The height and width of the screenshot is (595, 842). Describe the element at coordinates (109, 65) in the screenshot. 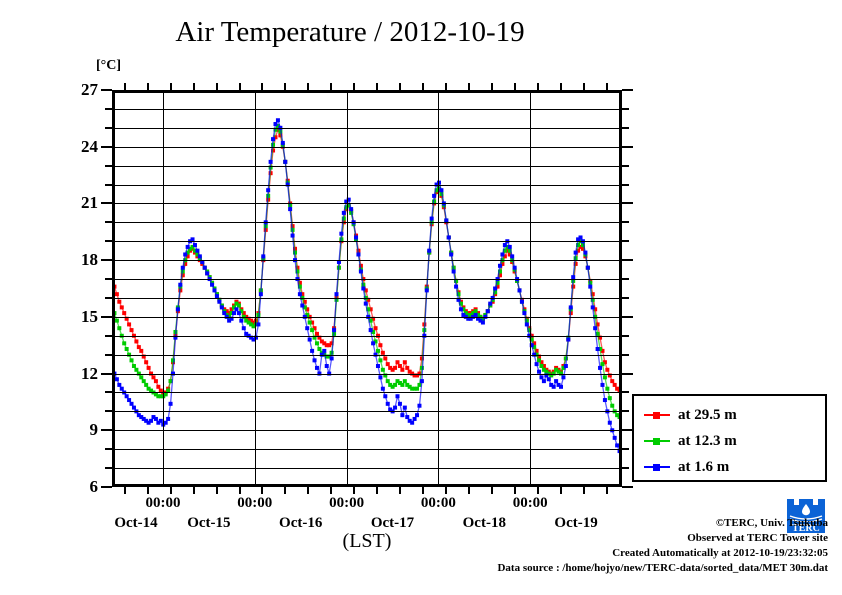

I see `y-axis-unit-label: [°C]` at that location.